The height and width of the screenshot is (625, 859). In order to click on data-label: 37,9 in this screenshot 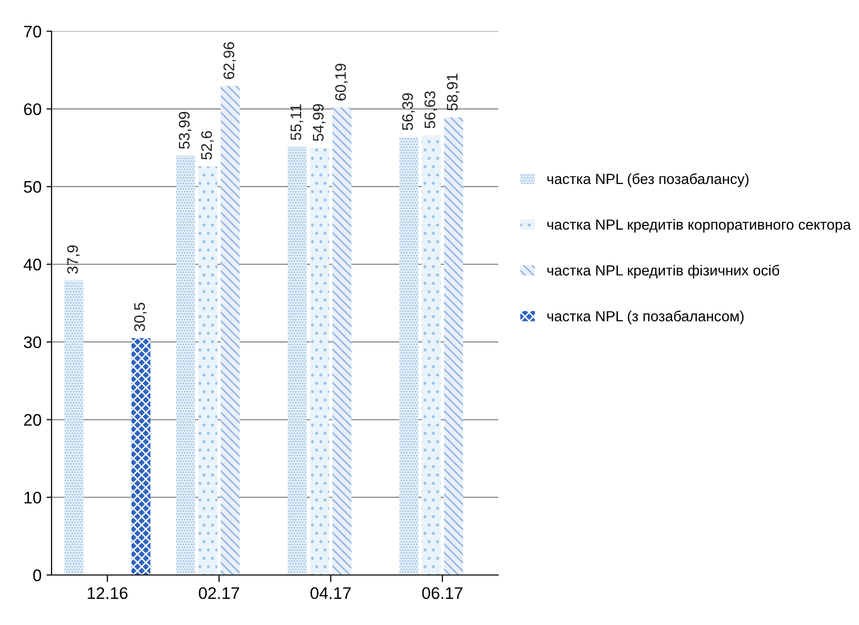, I will do `click(73, 259)`.